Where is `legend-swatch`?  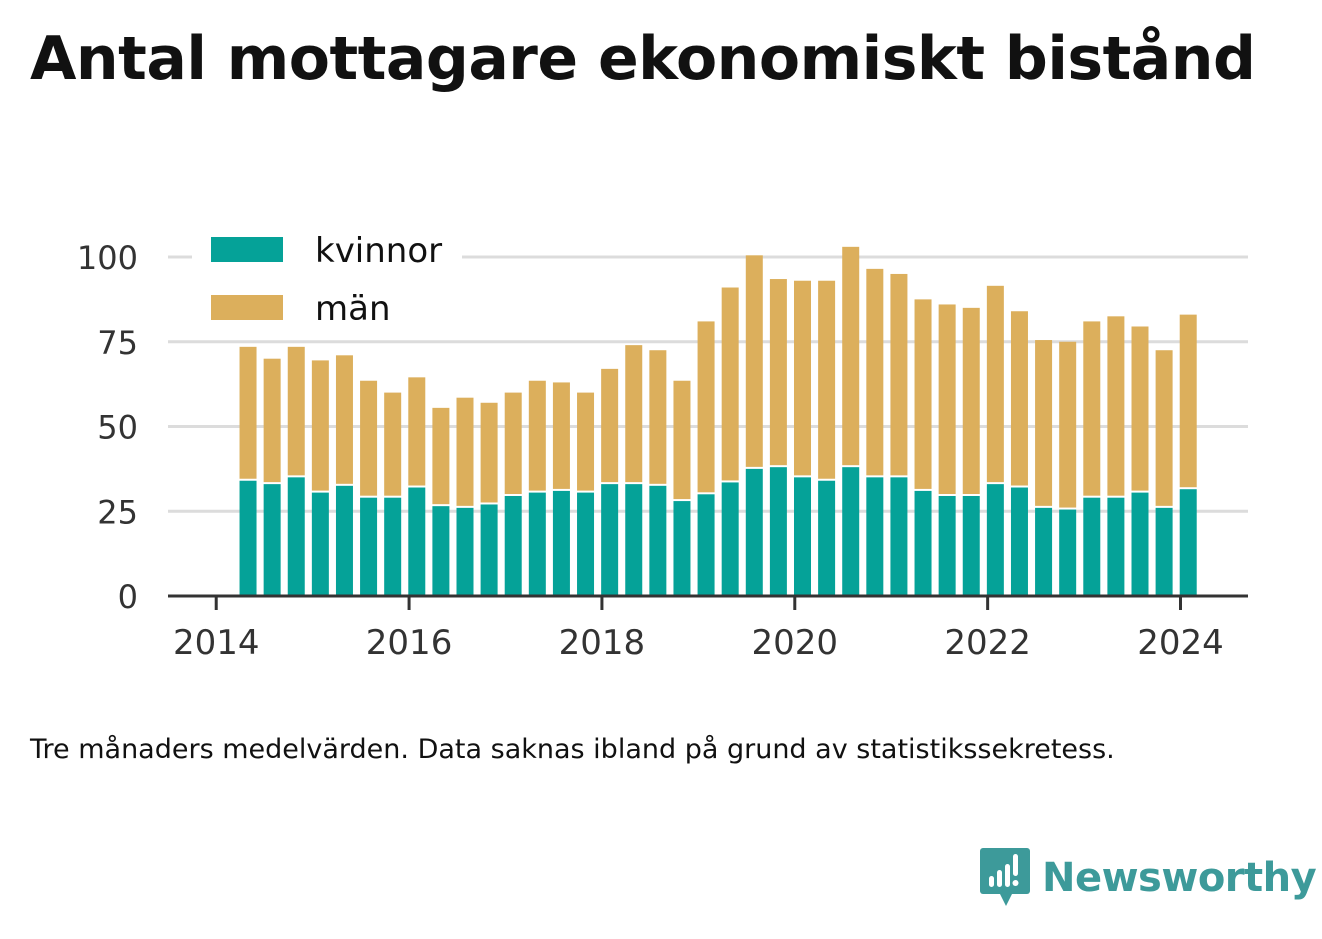
legend-swatch is located at coordinates (247, 307).